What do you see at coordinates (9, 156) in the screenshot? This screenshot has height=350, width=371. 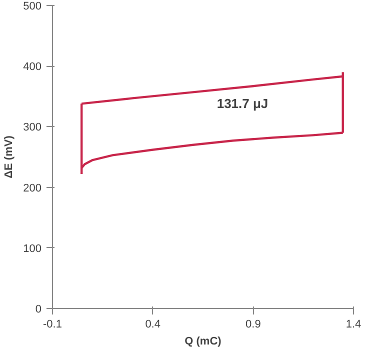 I see `y-axis-title: ΔE (mV)` at bounding box center [9, 156].